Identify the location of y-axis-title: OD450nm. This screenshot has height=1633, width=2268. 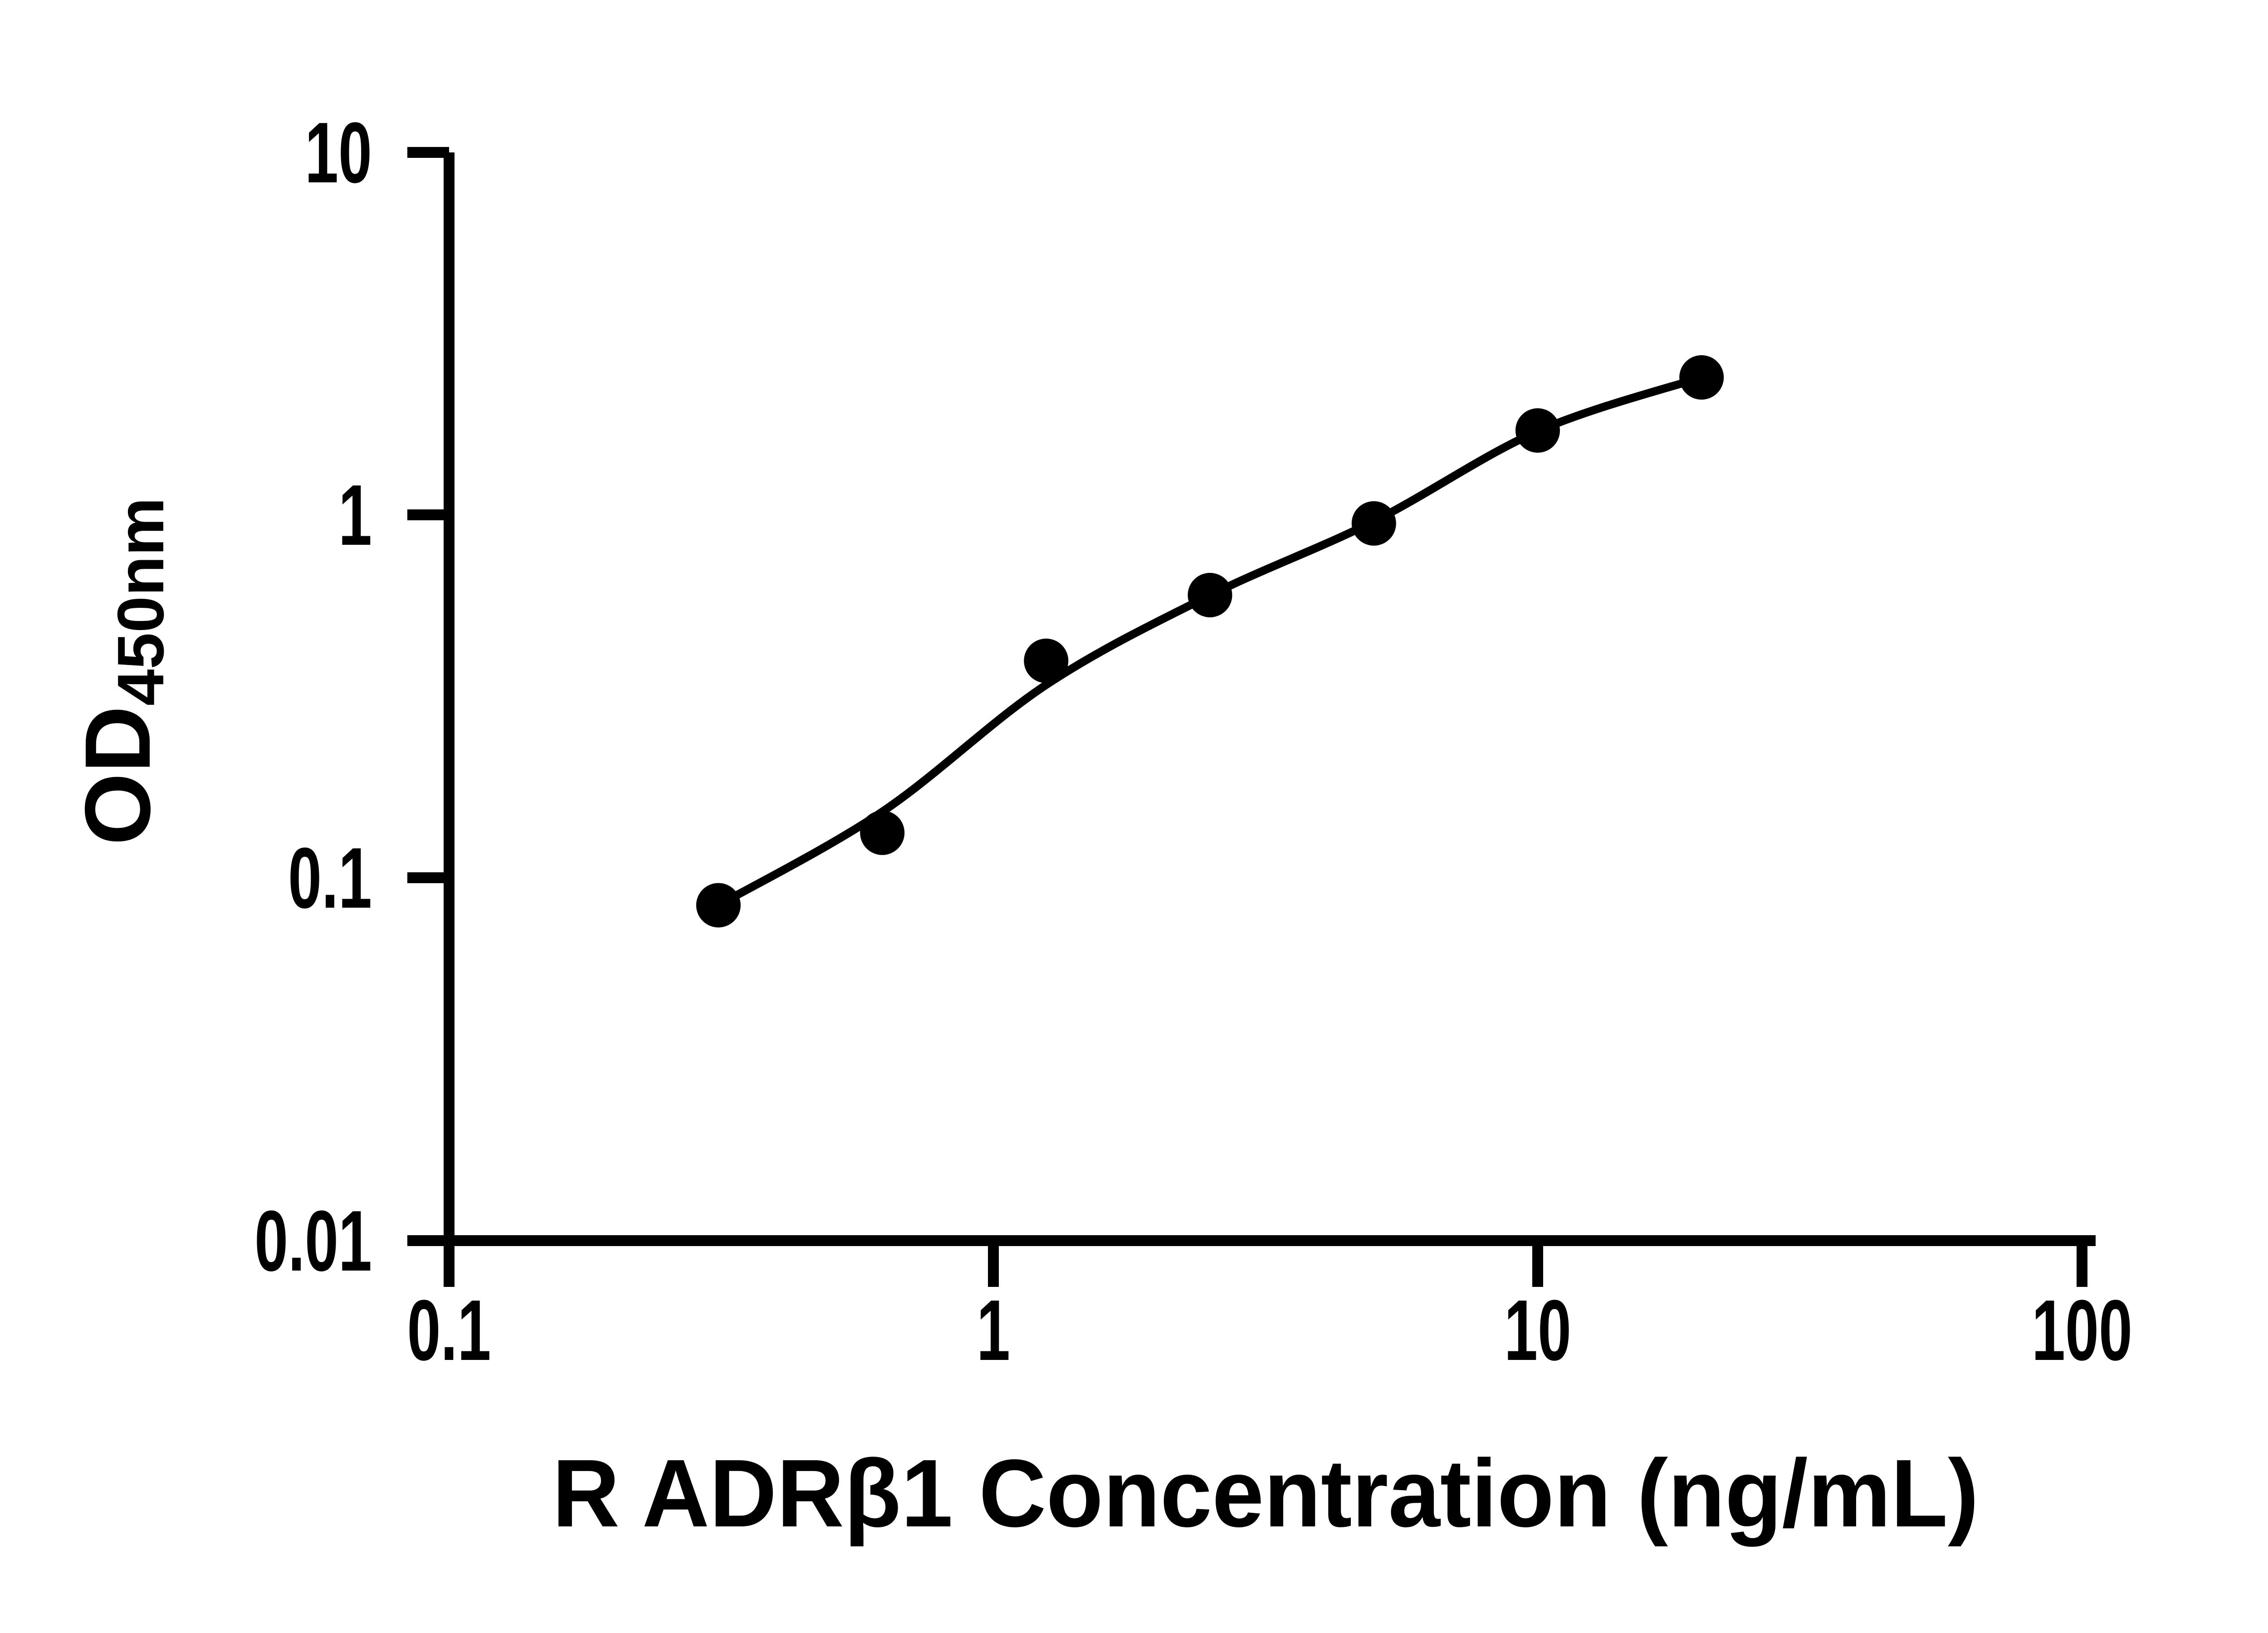
(122, 672).